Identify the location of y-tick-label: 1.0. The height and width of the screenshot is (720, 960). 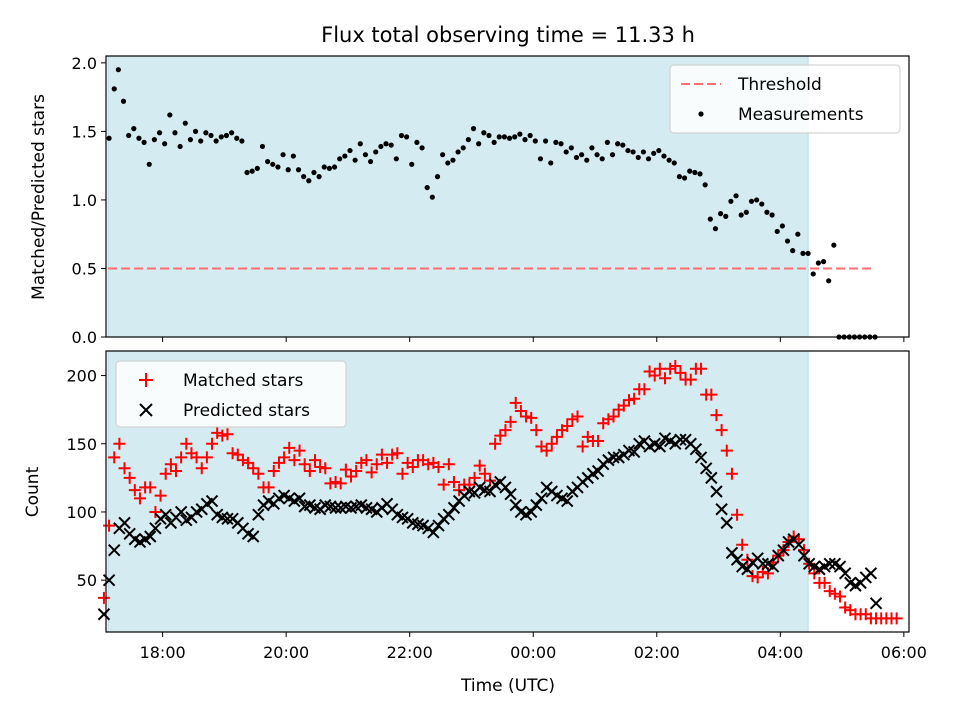
(84, 200).